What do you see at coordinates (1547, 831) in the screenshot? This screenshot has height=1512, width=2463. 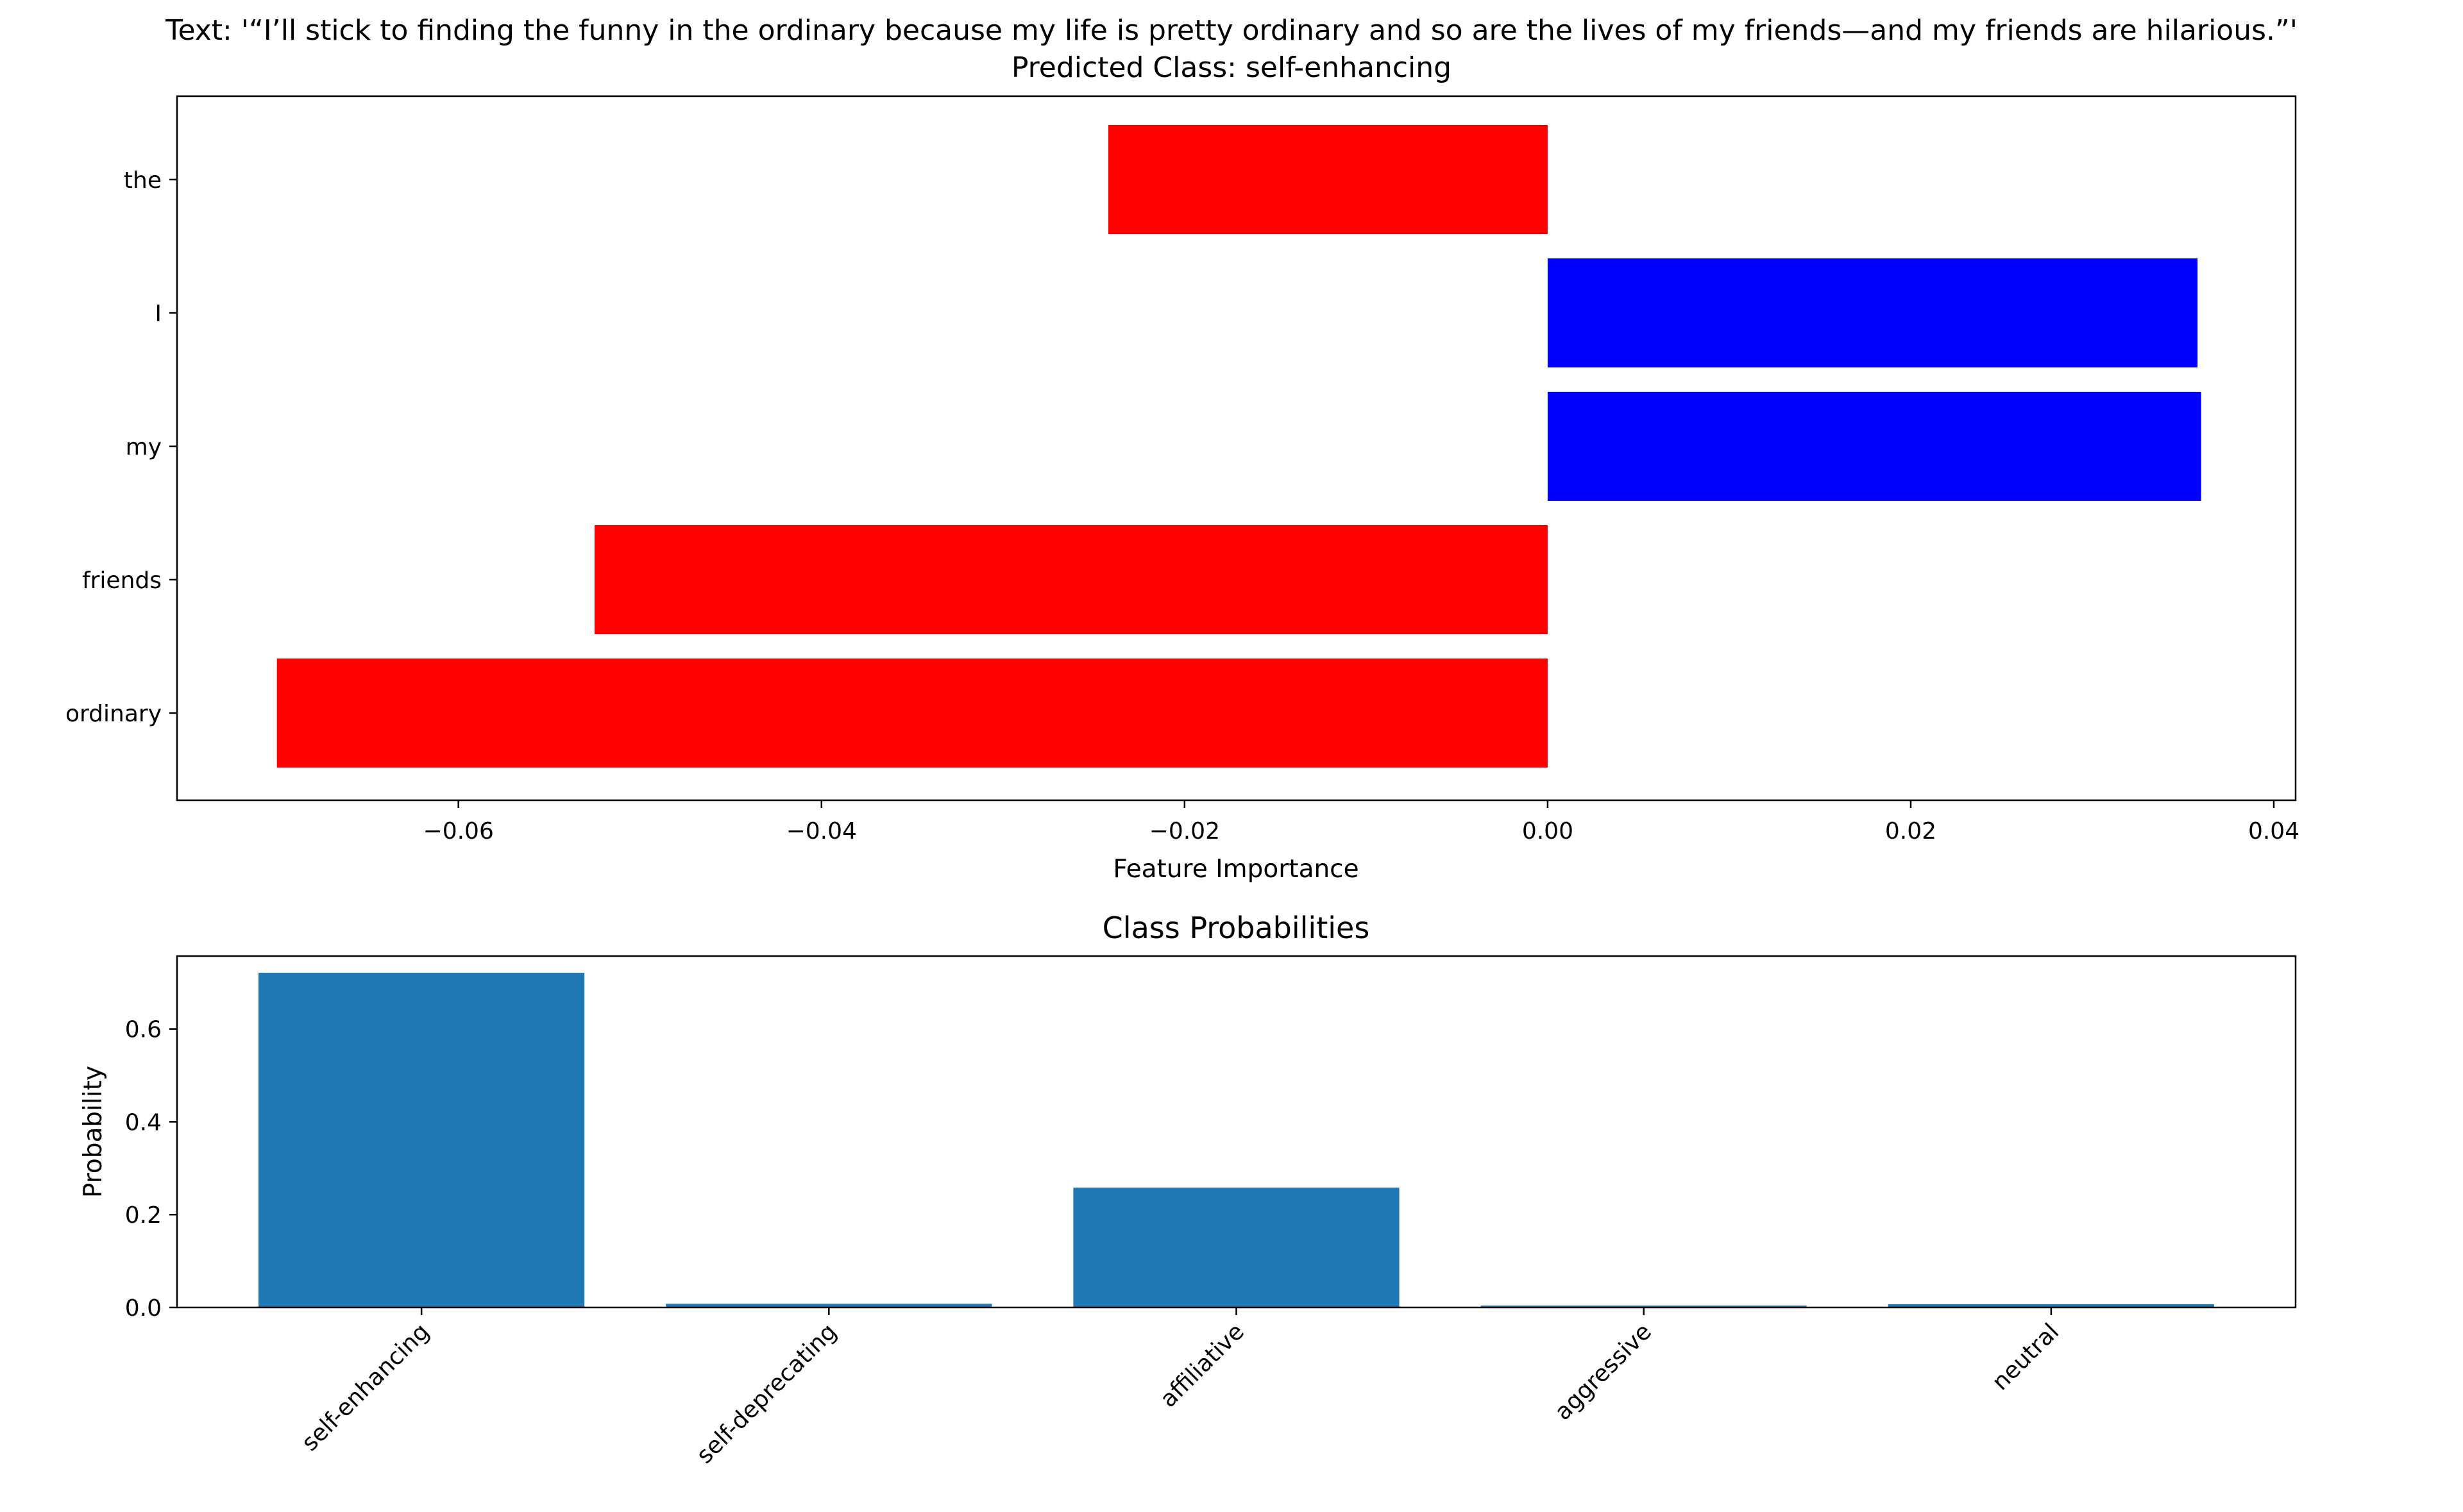 I see `importance-xtick-label: 0.00` at bounding box center [1547, 831].